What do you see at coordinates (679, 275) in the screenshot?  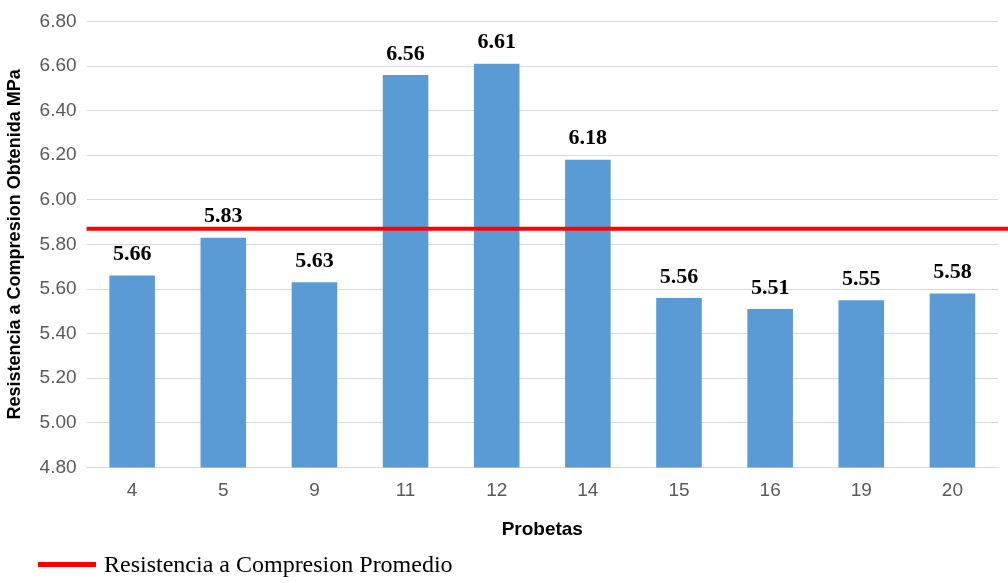 I see `data-label: 5.56` at bounding box center [679, 275].